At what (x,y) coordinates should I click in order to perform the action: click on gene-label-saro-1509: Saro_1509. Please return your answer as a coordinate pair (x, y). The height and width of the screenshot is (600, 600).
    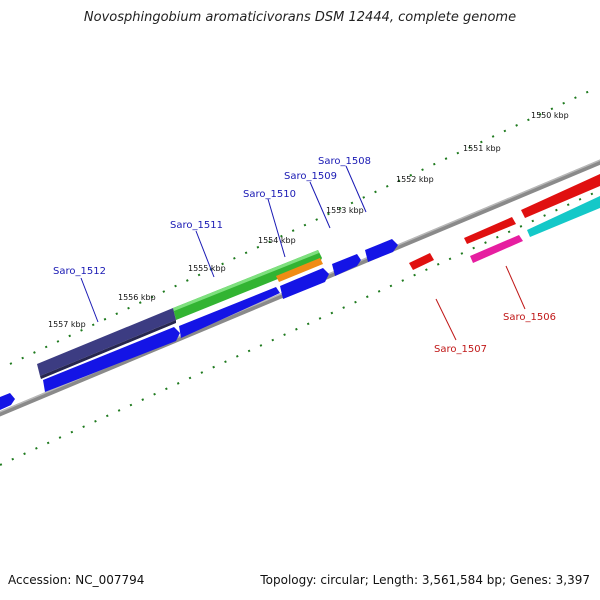
    Looking at the image, I should click on (310, 176).